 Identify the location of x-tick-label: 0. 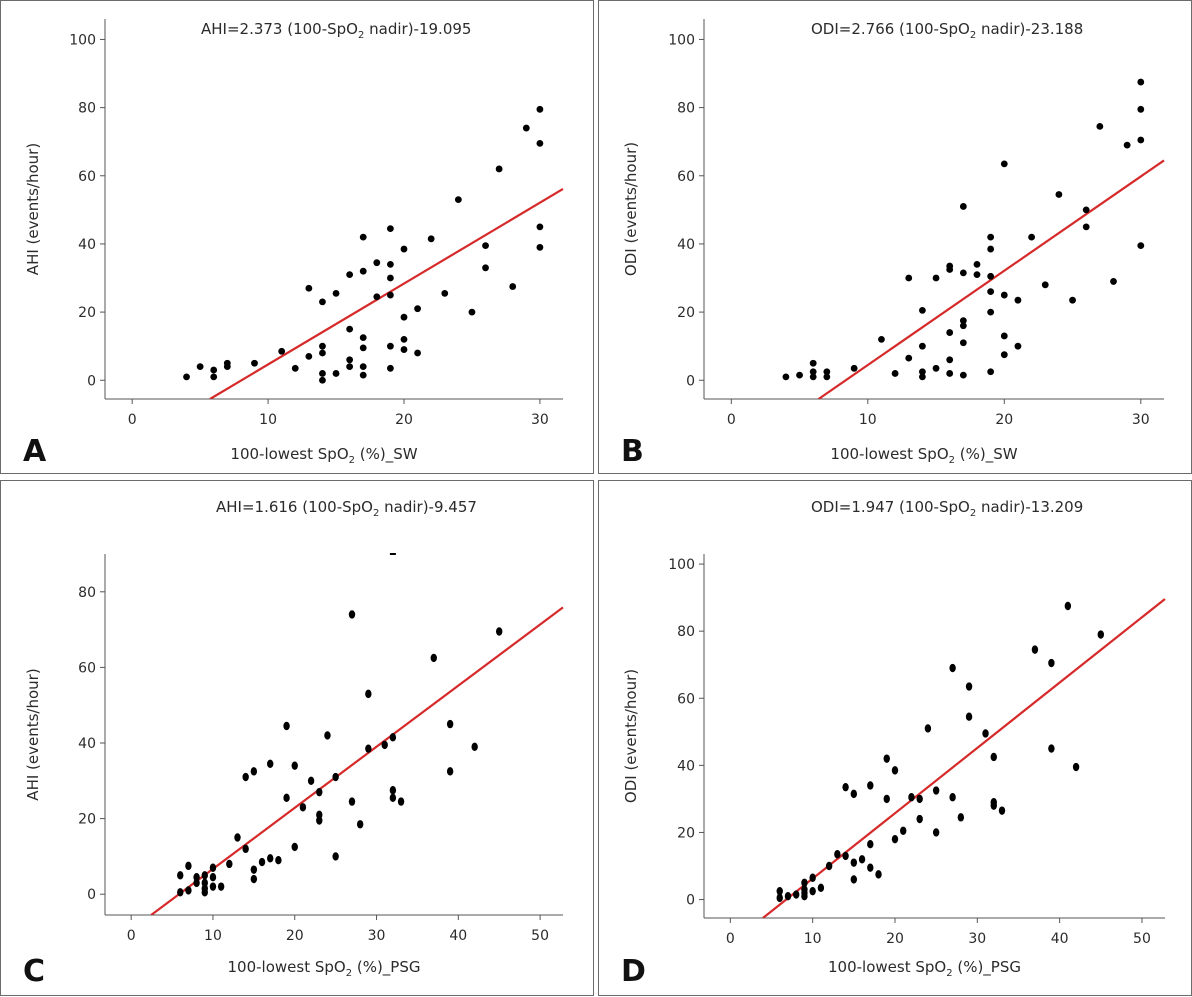
(132, 420).